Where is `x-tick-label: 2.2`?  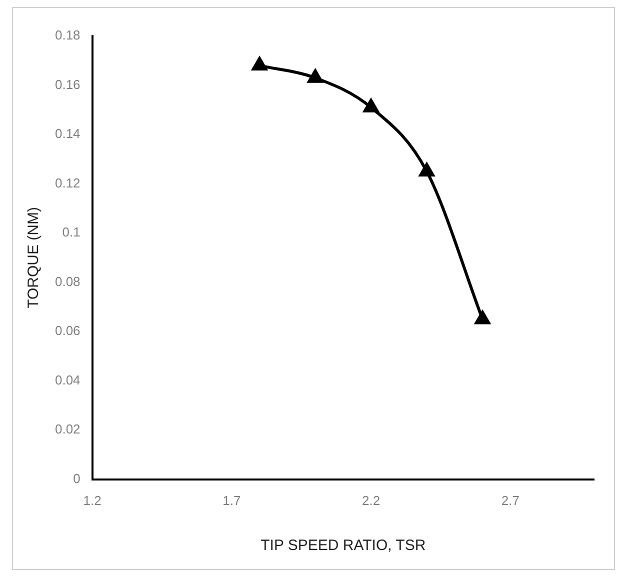
x-tick-label: 2.2 is located at coordinates (371, 500).